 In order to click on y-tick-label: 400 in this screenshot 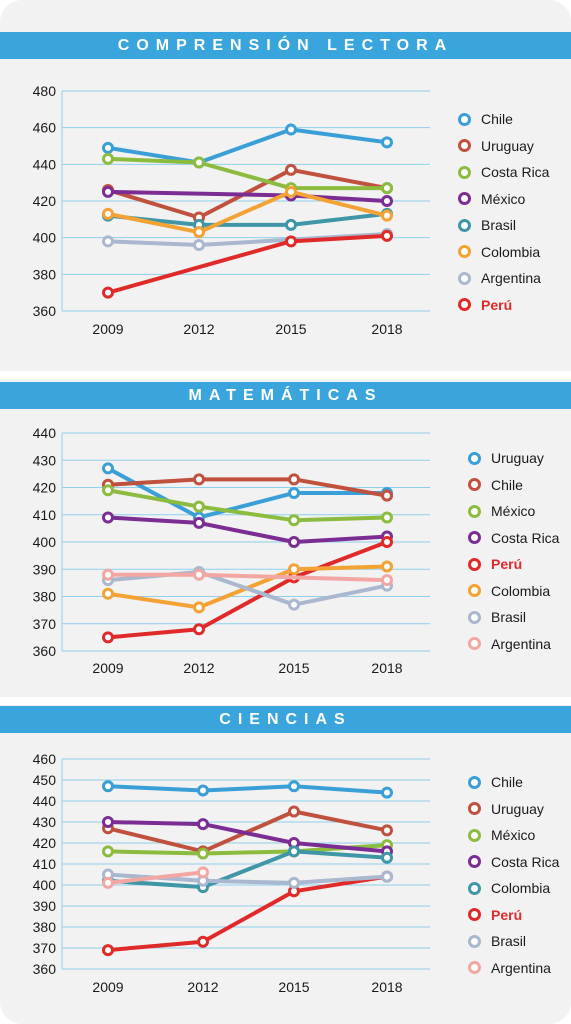, I will do `click(45, 885)`.